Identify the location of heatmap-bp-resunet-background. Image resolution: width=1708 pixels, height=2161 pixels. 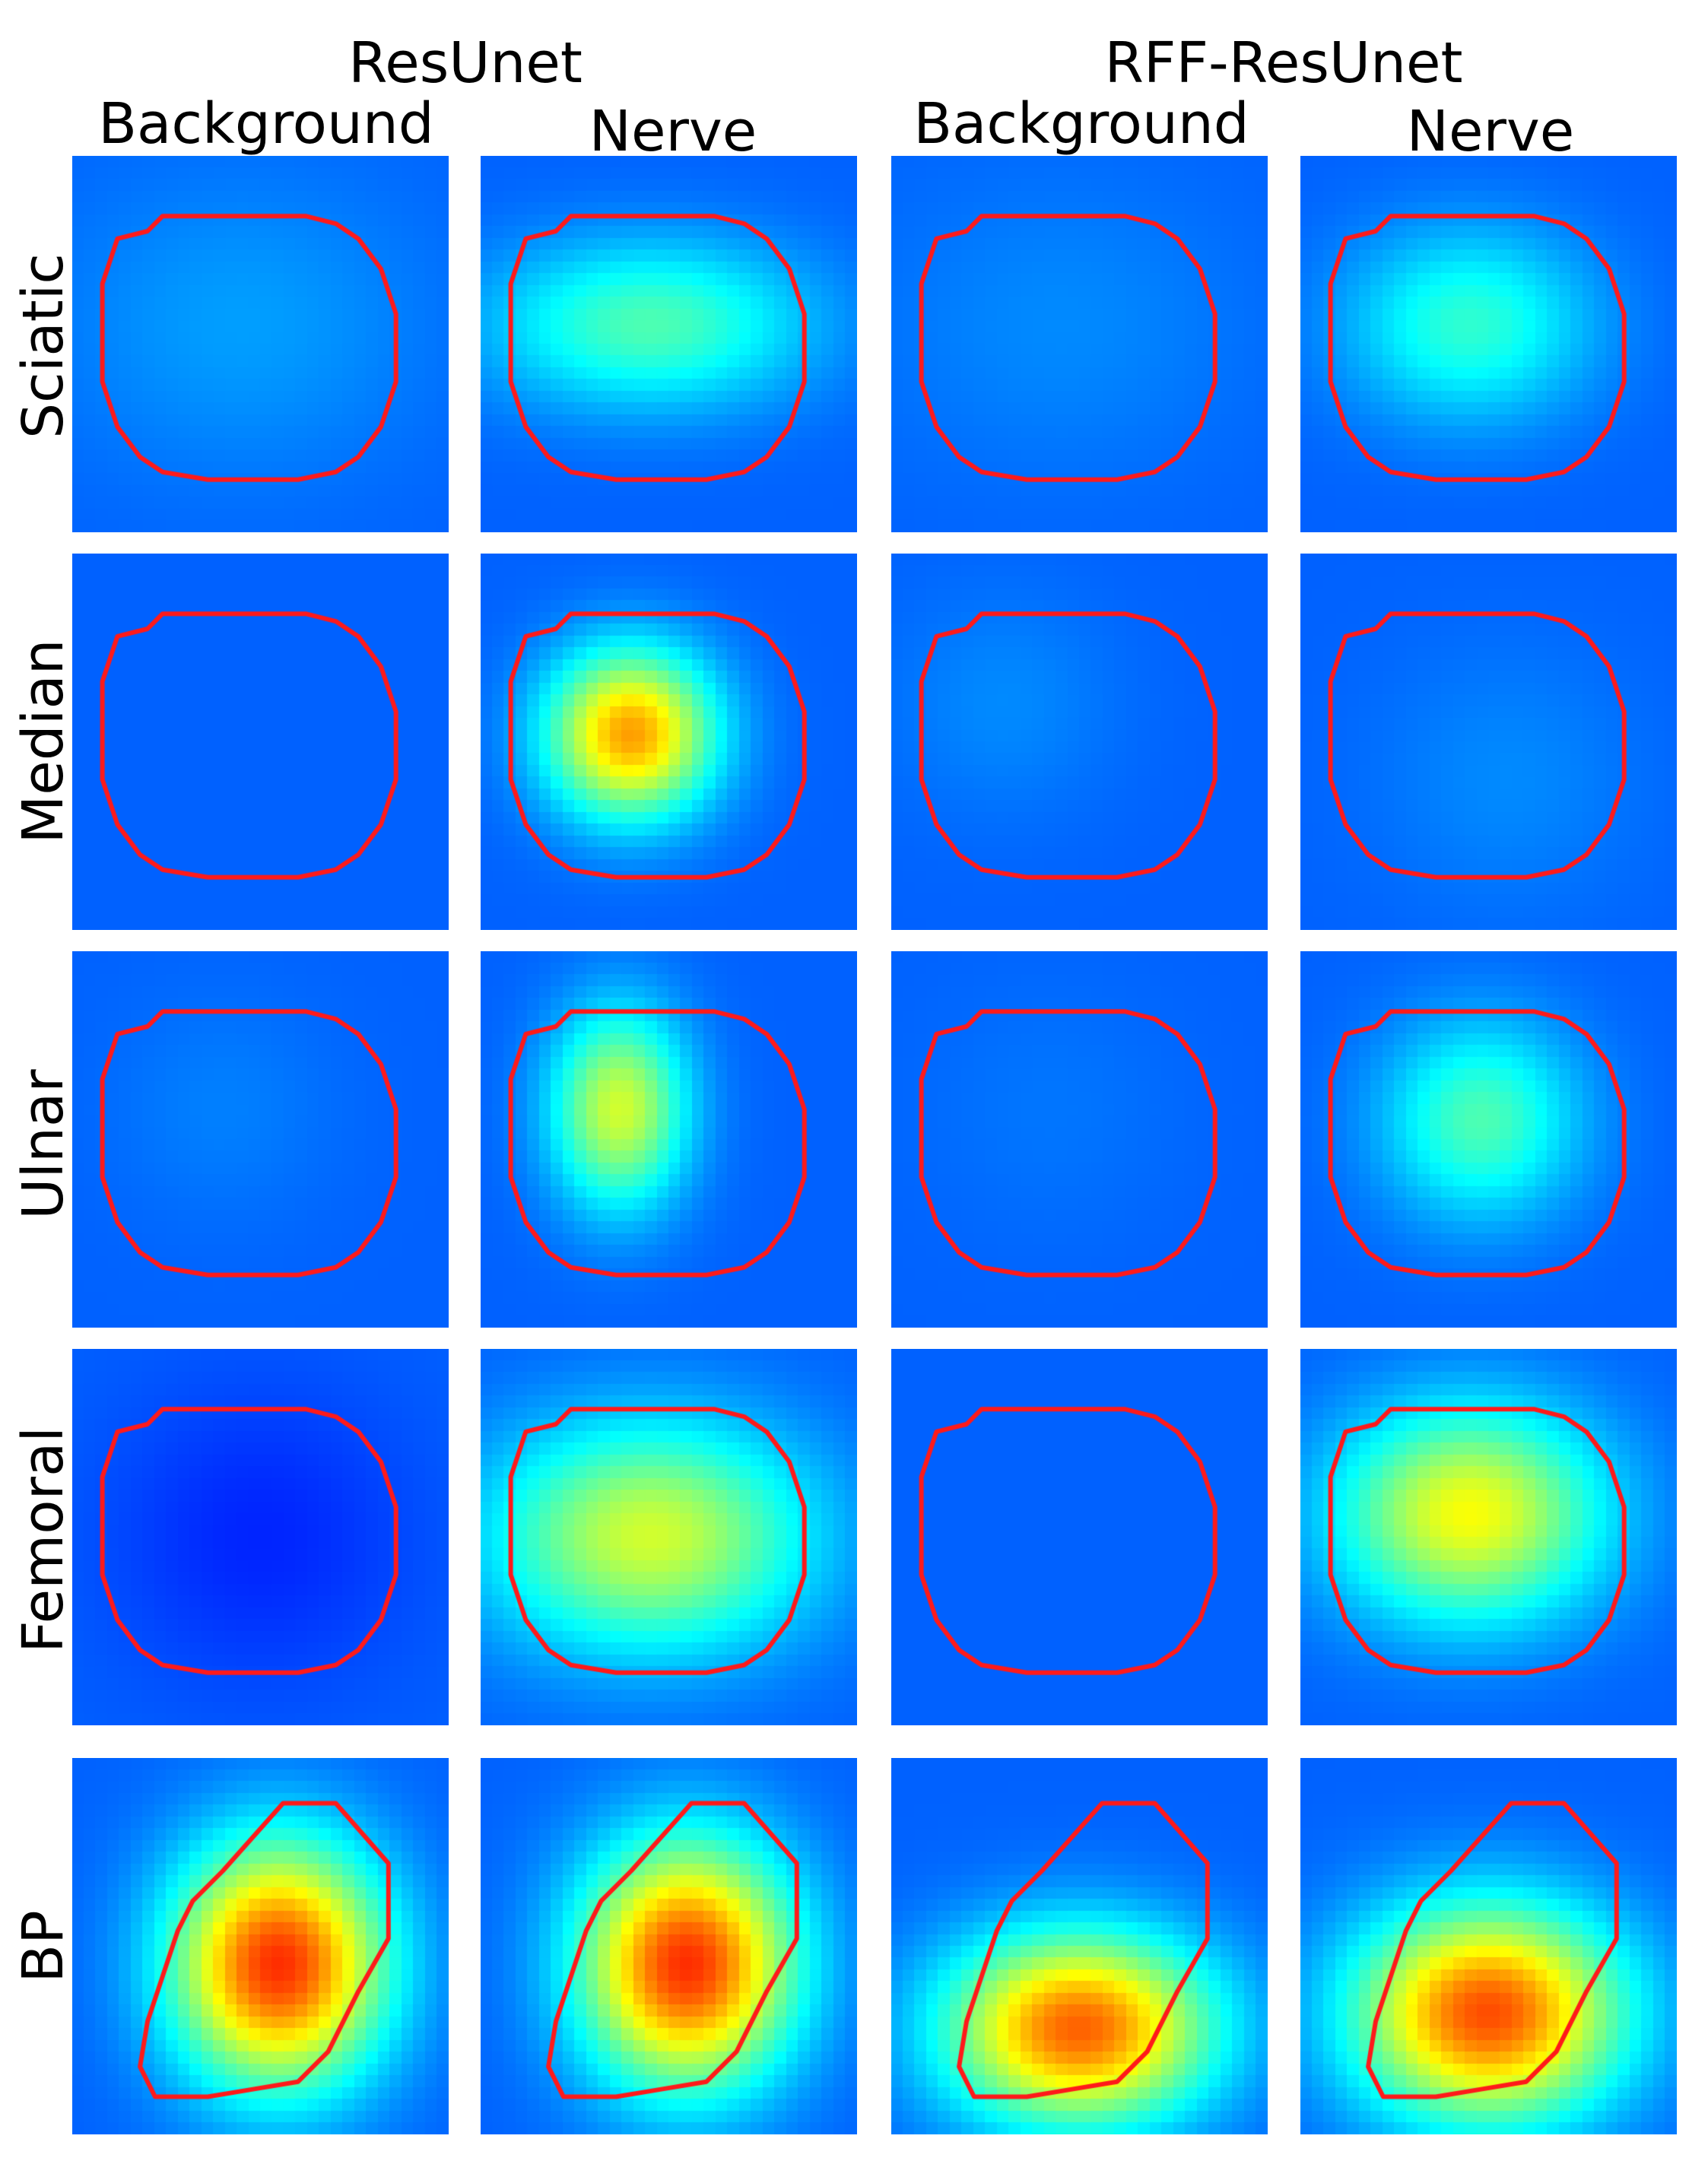
(261, 1946).